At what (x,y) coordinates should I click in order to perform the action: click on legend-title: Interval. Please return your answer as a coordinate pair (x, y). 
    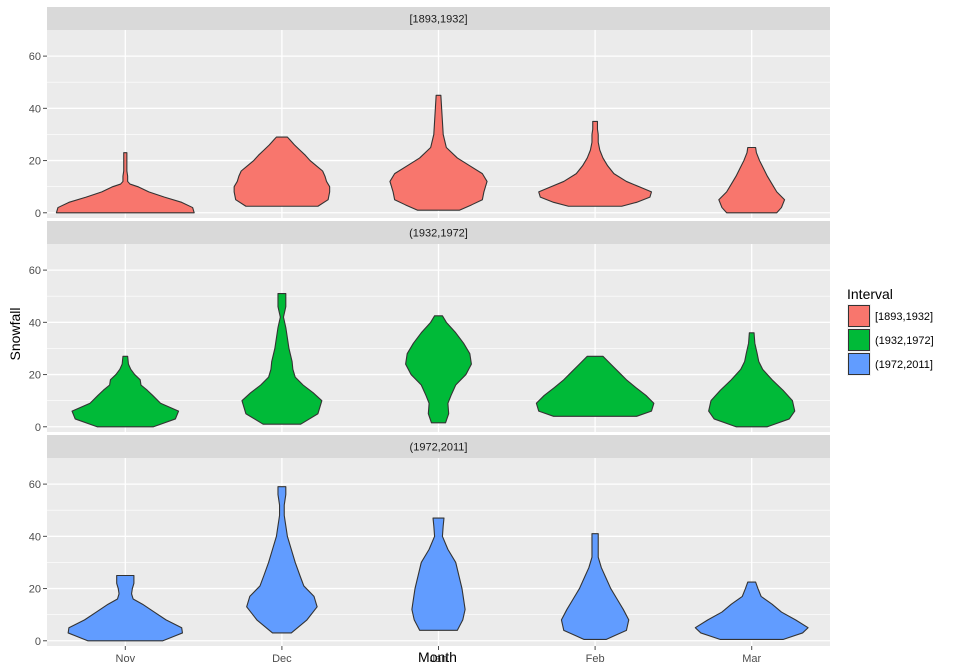
    Looking at the image, I should click on (870, 294).